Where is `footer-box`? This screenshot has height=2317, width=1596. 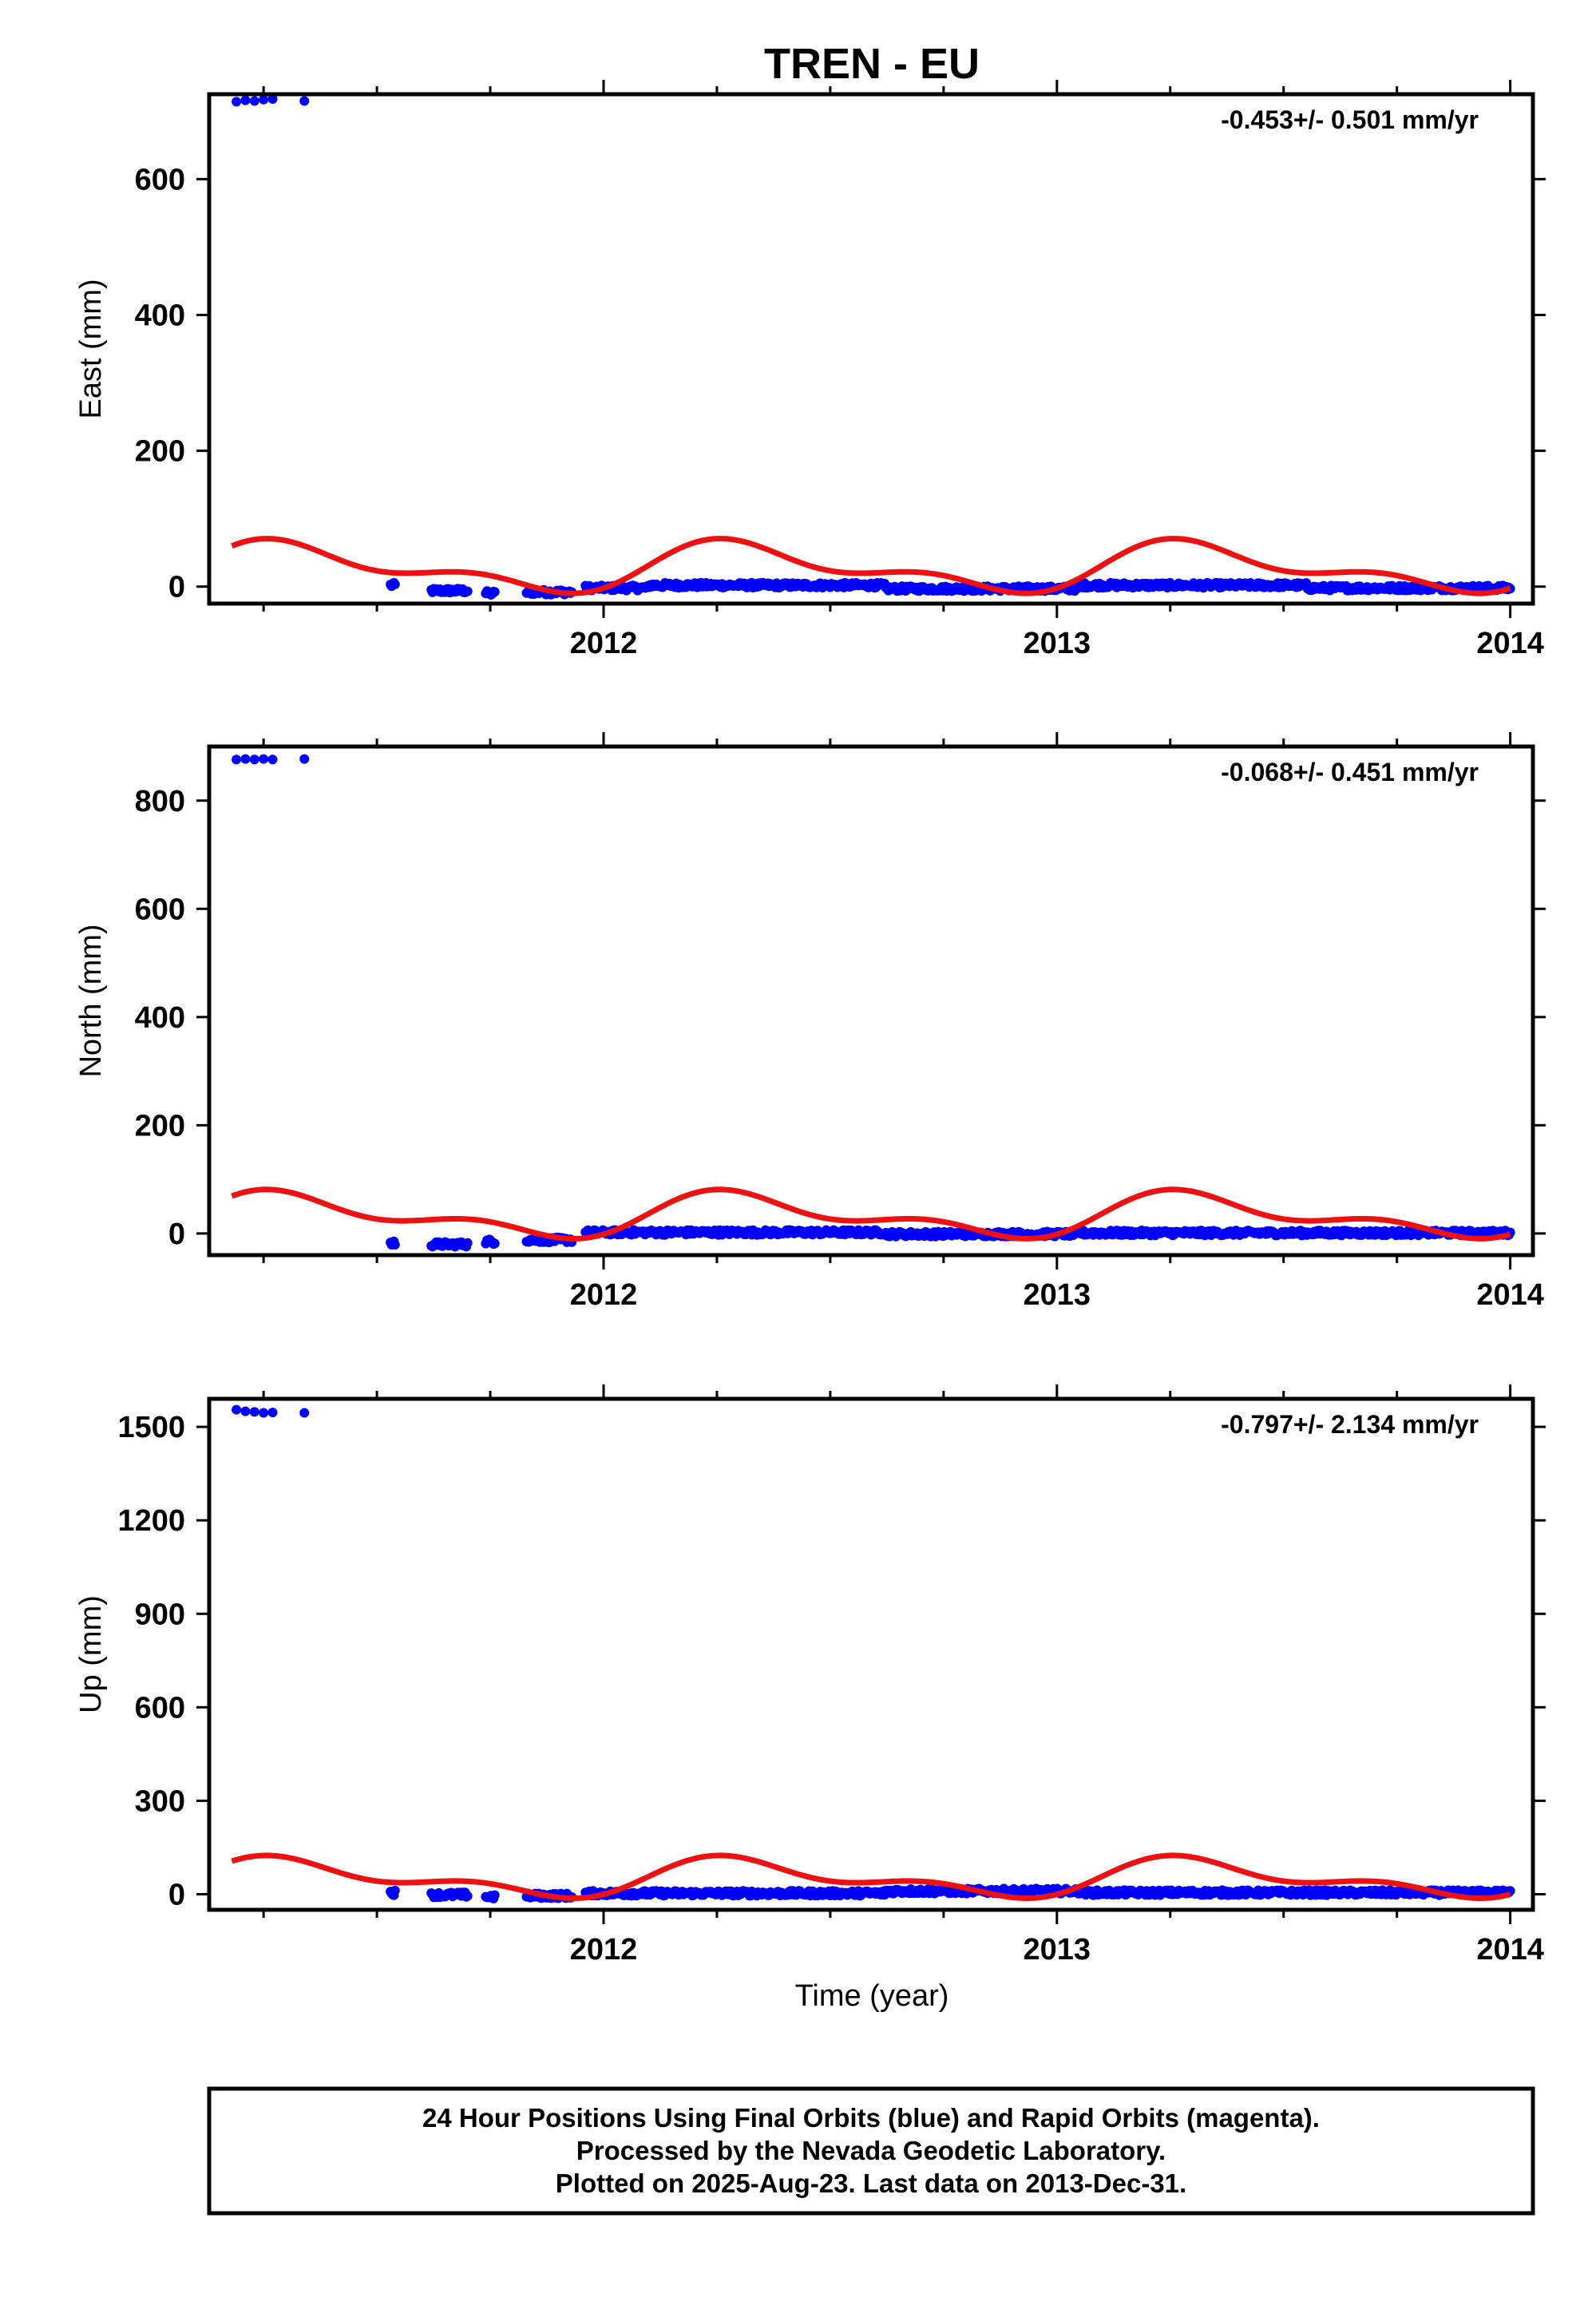
footer-box is located at coordinates (871, 2151).